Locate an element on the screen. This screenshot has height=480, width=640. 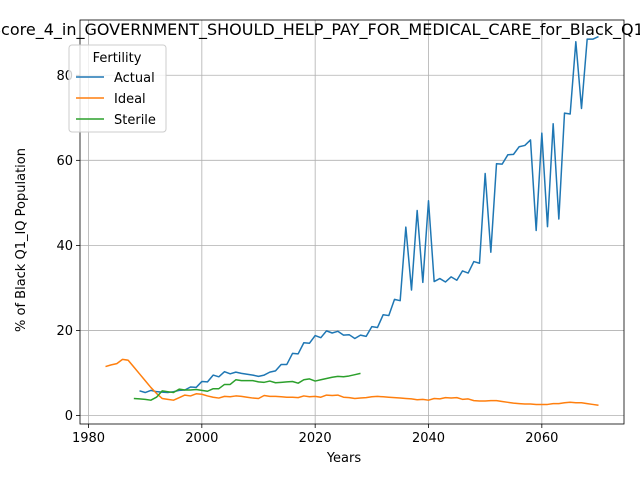
x-axis-label: Years is located at coordinates (344, 458).